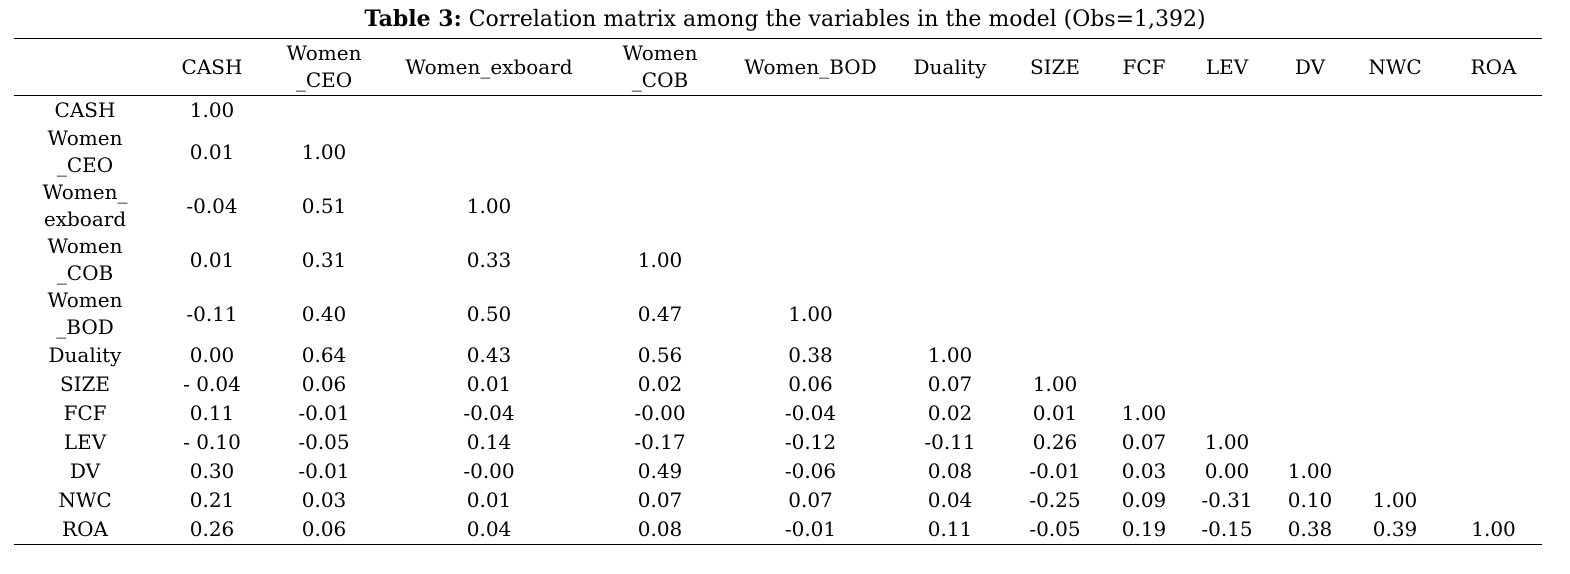  I want to click on column-header-text: Women_exboard, so click(489, 66).